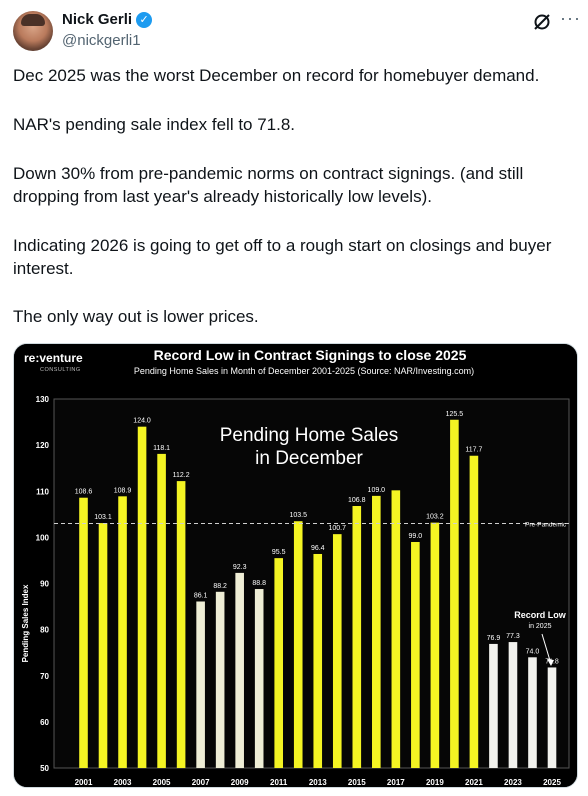  I want to click on tweet-paragraph-5: The only way out is lower prices., so click(136, 316).